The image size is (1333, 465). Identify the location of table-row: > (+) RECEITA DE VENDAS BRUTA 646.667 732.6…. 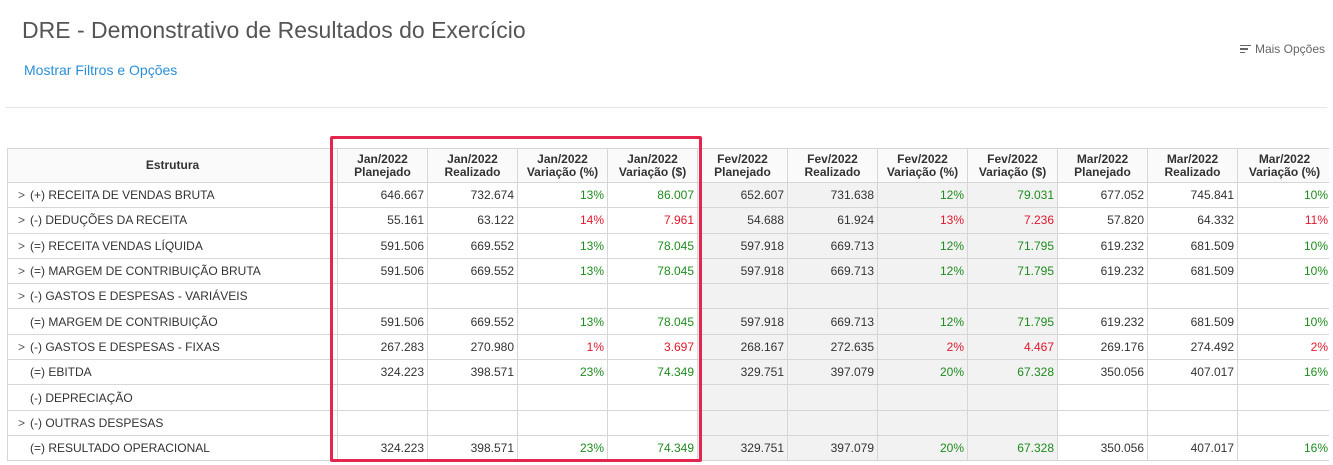
(668, 195).